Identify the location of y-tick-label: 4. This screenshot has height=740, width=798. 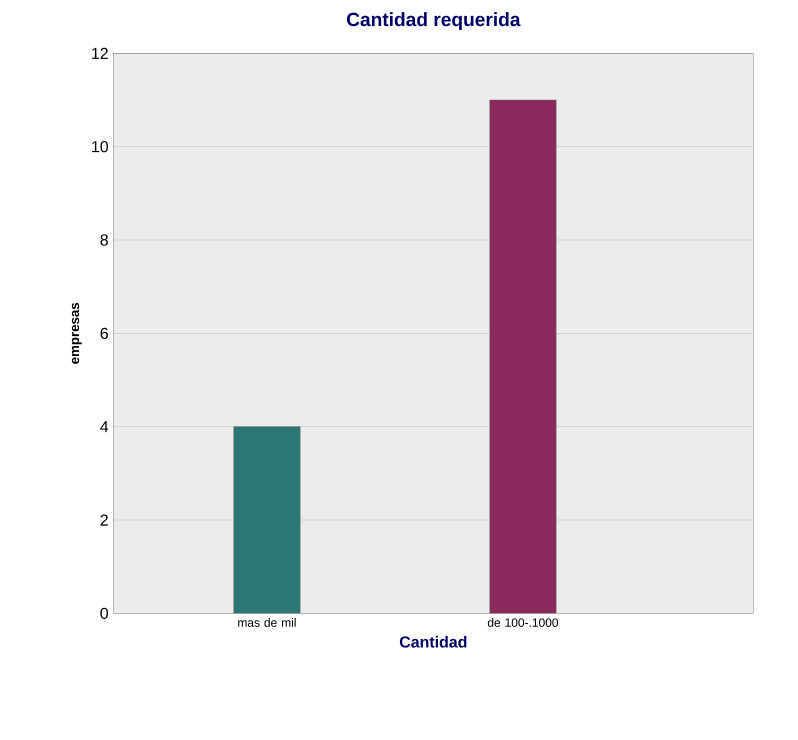
(104, 426).